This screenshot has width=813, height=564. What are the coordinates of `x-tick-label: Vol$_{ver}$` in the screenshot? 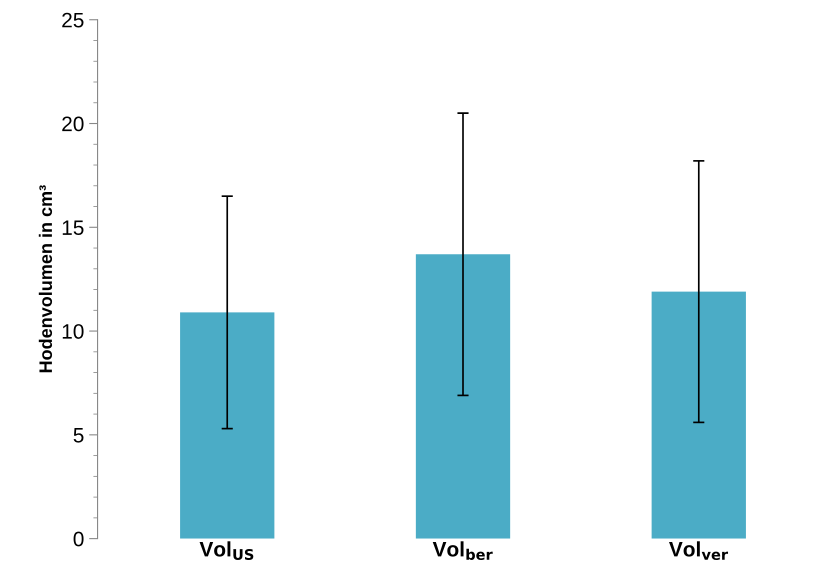 It's located at (698, 550).